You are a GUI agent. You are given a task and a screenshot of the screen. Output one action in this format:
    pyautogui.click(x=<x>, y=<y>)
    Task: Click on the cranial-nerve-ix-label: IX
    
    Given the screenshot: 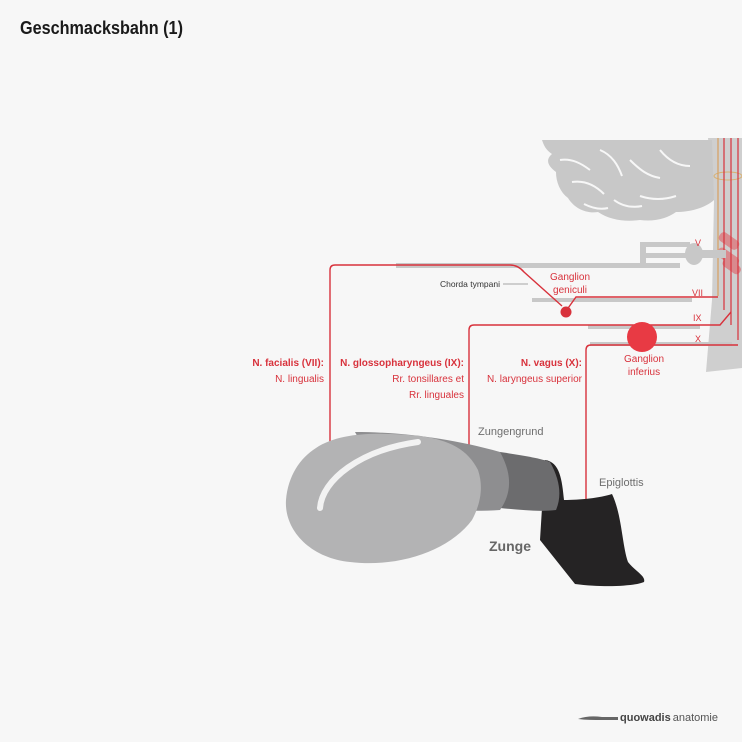 What is the action you would take?
    pyautogui.click(x=697, y=318)
    